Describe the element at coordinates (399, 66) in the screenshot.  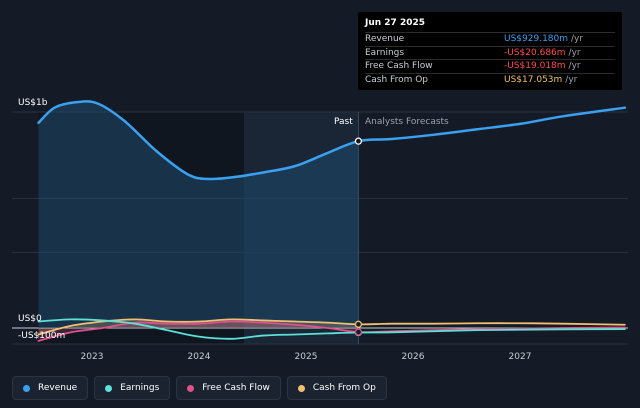
I see `tooltip-row-label: Free Cash Flow` at that location.